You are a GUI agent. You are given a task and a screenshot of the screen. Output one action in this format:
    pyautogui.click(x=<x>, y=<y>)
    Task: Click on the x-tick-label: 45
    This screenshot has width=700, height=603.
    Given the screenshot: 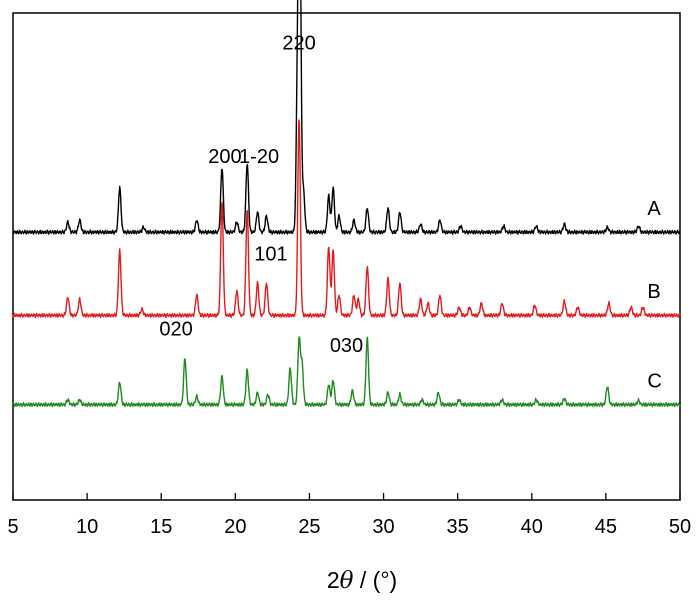 What is the action you would take?
    pyautogui.click(x=606, y=527)
    